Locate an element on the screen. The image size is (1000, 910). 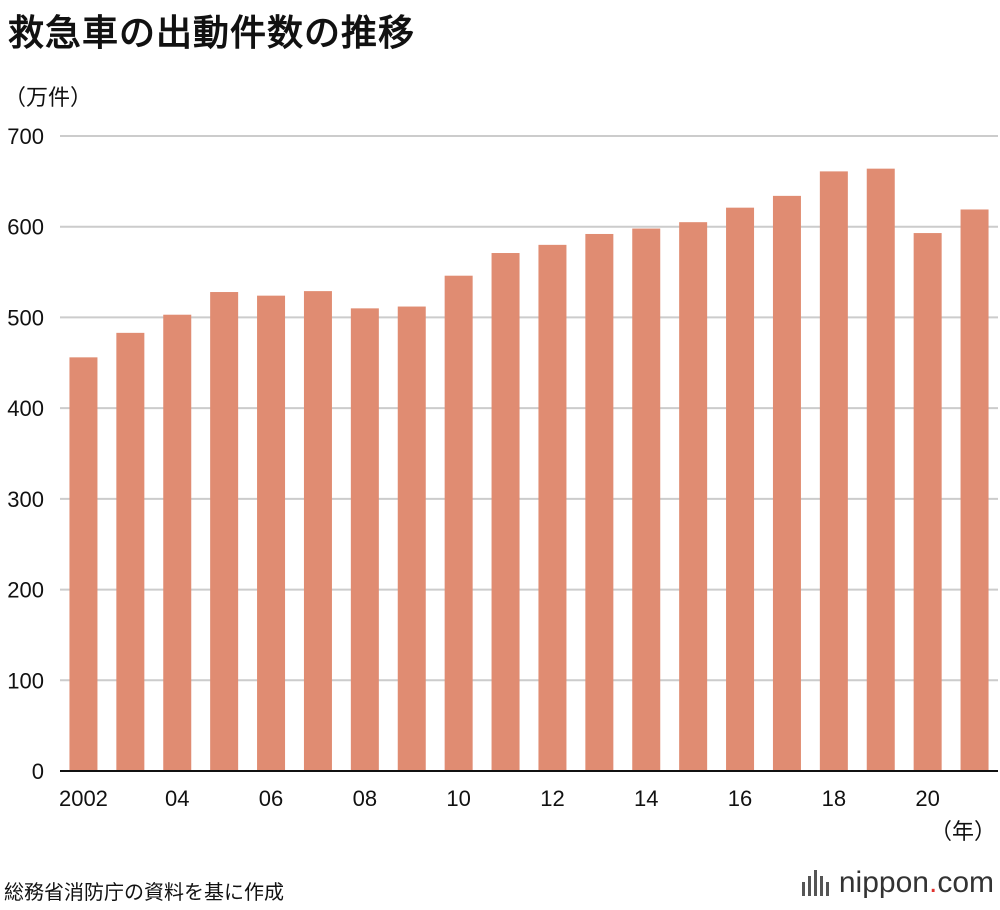
bar-2005 is located at coordinates (224, 531).